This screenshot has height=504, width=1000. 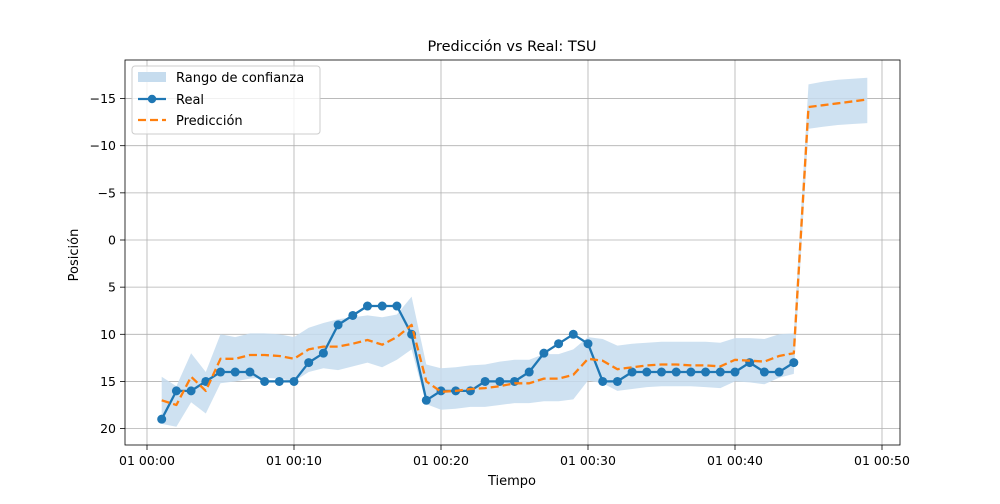 What do you see at coordinates (190, 100) in the screenshot?
I see `legend-real-label: Real` at bounding box center [190, 100].